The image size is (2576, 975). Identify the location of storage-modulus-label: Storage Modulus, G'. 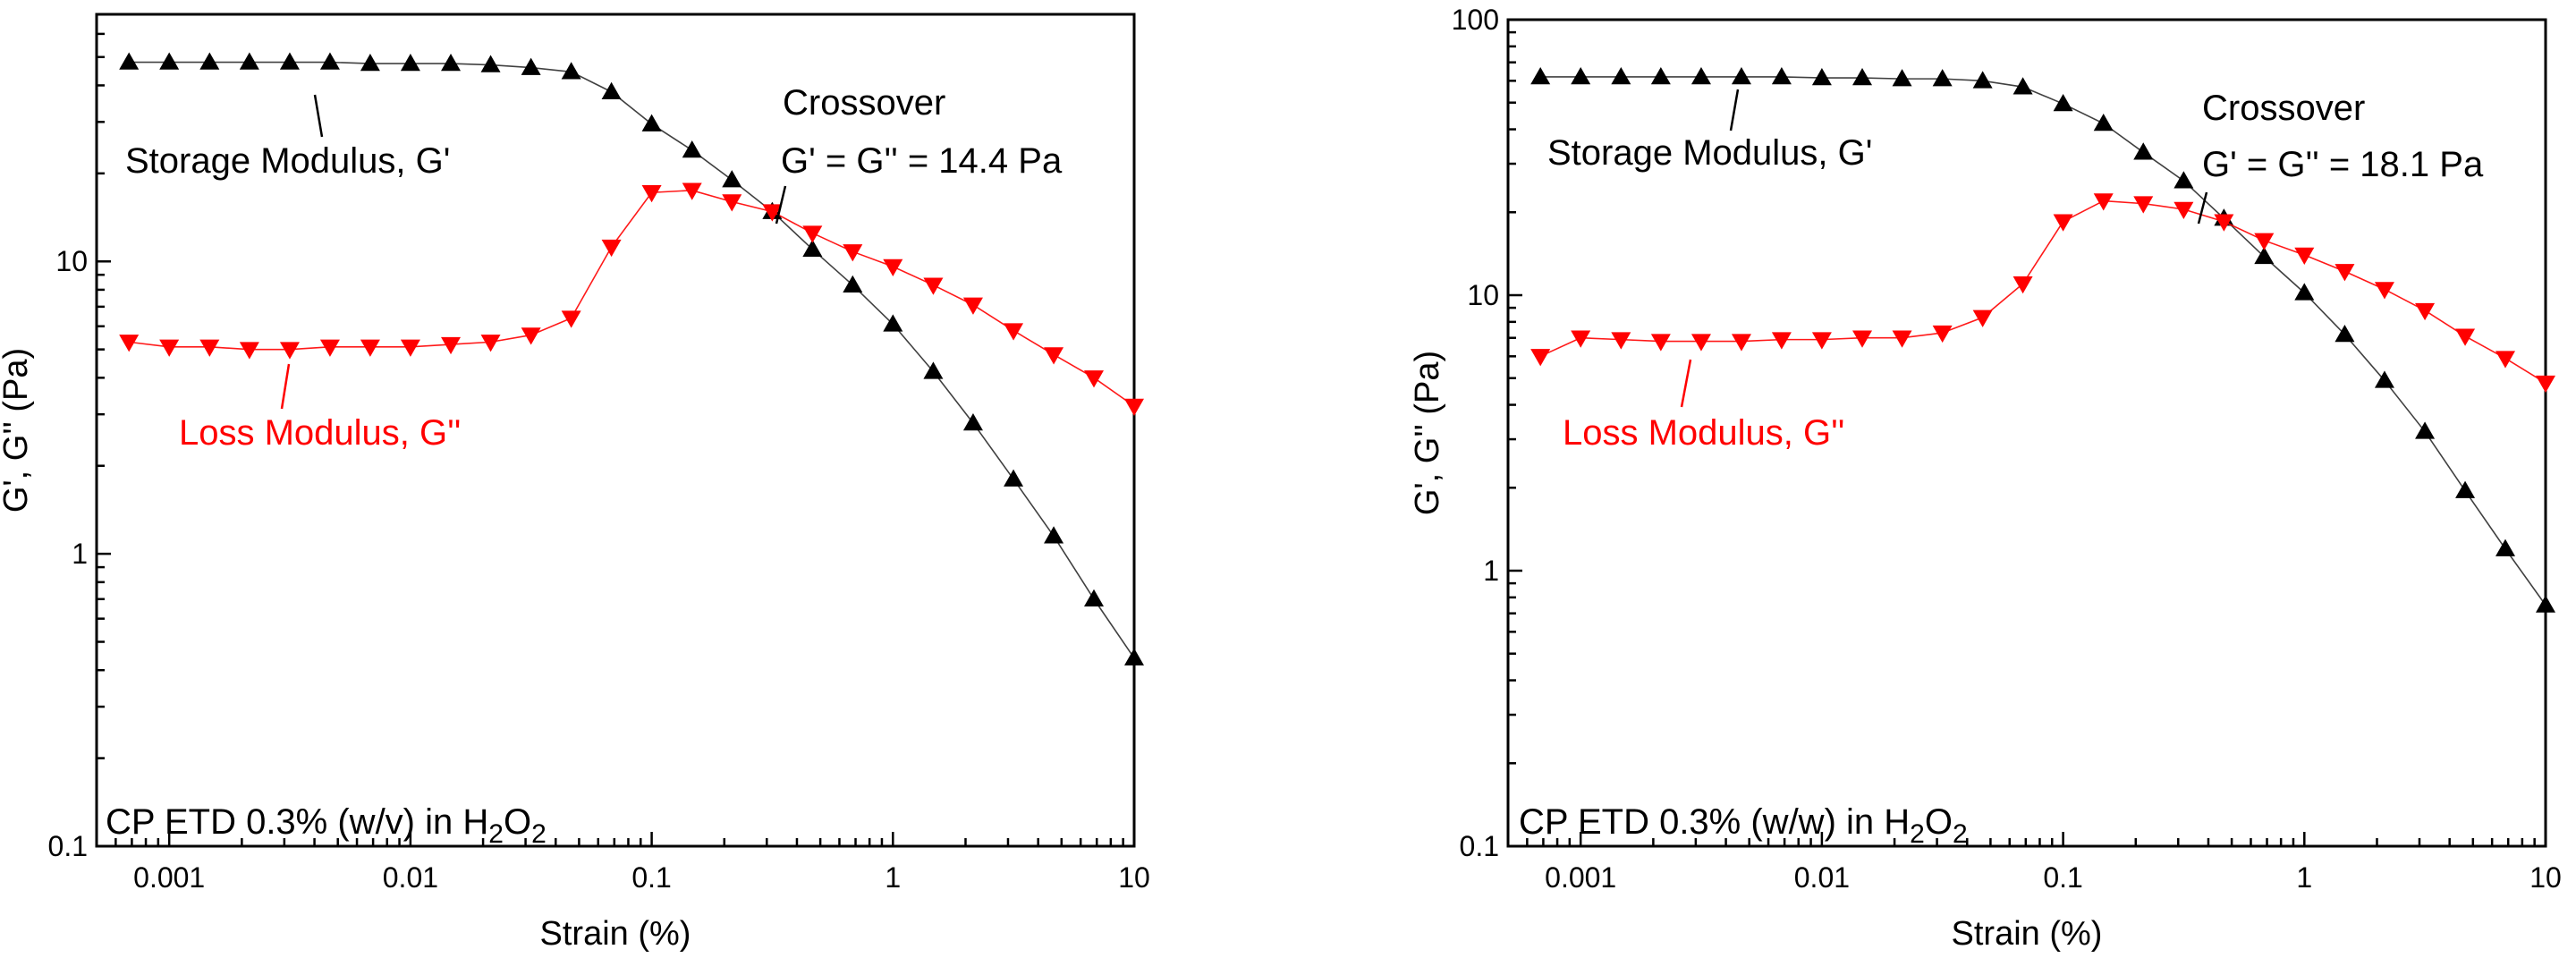
(287, 161).